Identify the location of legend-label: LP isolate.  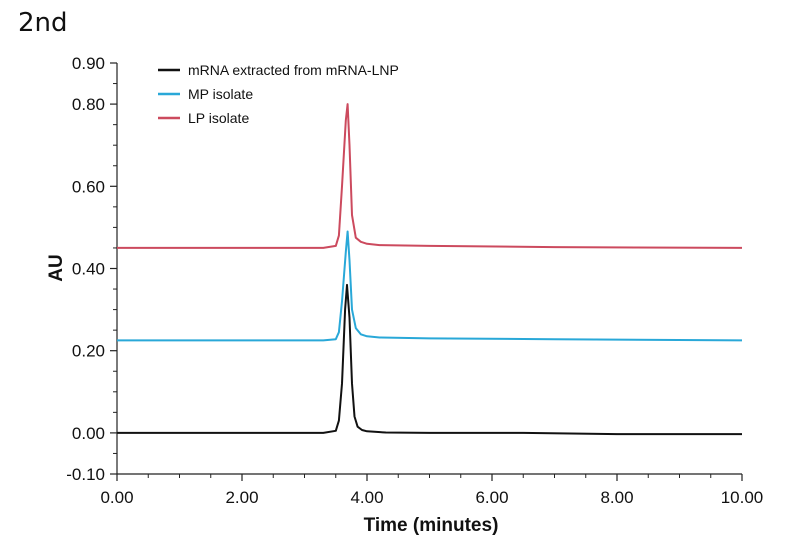
(218, 118).